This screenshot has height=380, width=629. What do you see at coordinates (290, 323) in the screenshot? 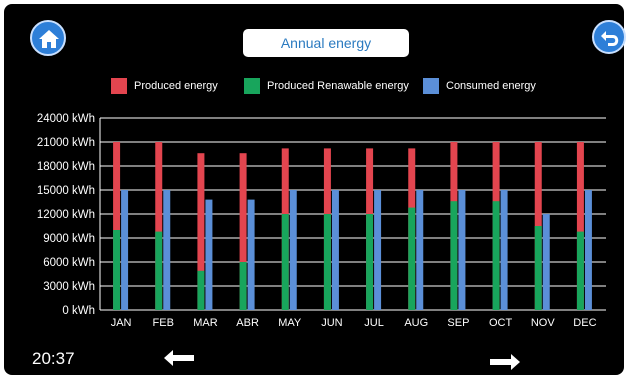
I see `x-tick-label: MAY` at bounding box center [290, 323].